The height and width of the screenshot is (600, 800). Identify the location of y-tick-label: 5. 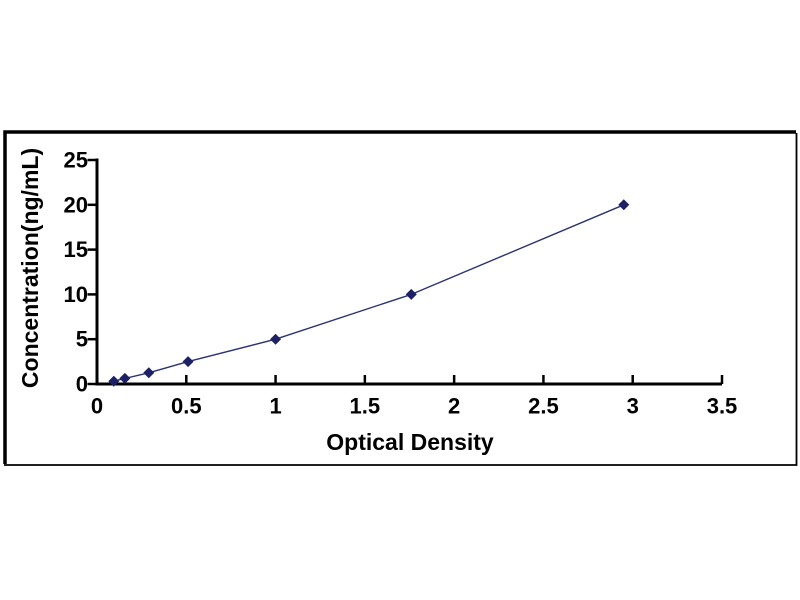
(82, 339).